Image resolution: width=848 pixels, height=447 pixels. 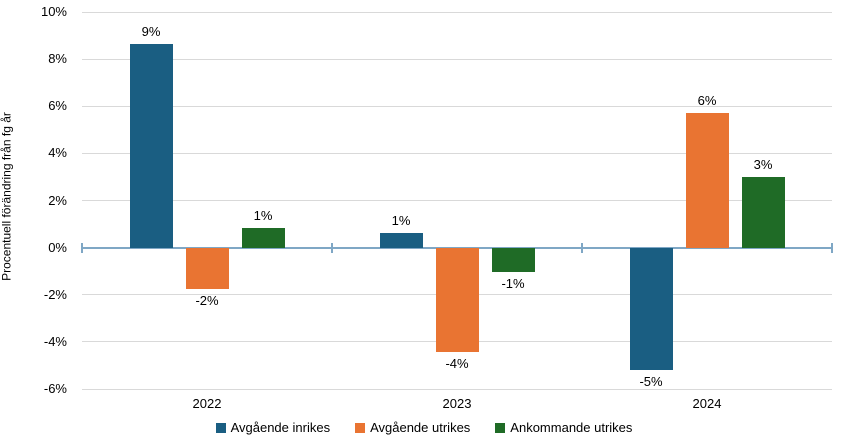 What do you see at coordinates (57, 153) in the screenshot?
I see `y-tick-label: 4%` at bounding box center [57, 153].